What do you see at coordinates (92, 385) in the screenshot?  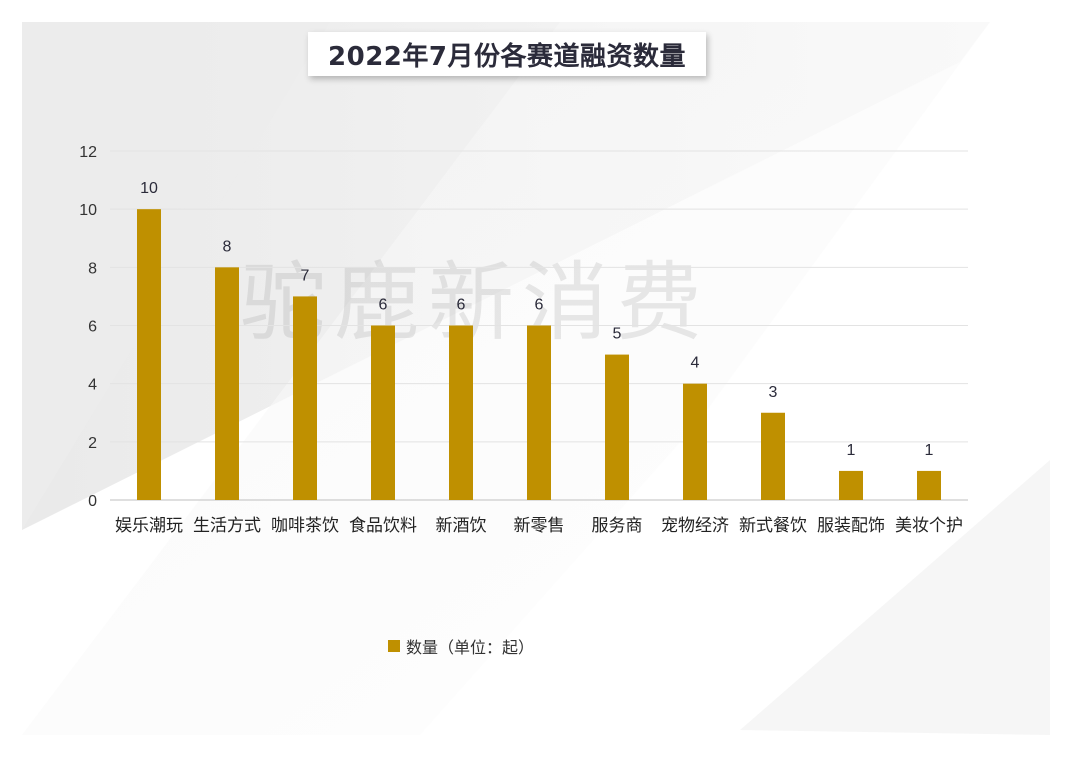 I see `y-tick-label: 4` at bounding box center [92, 385].